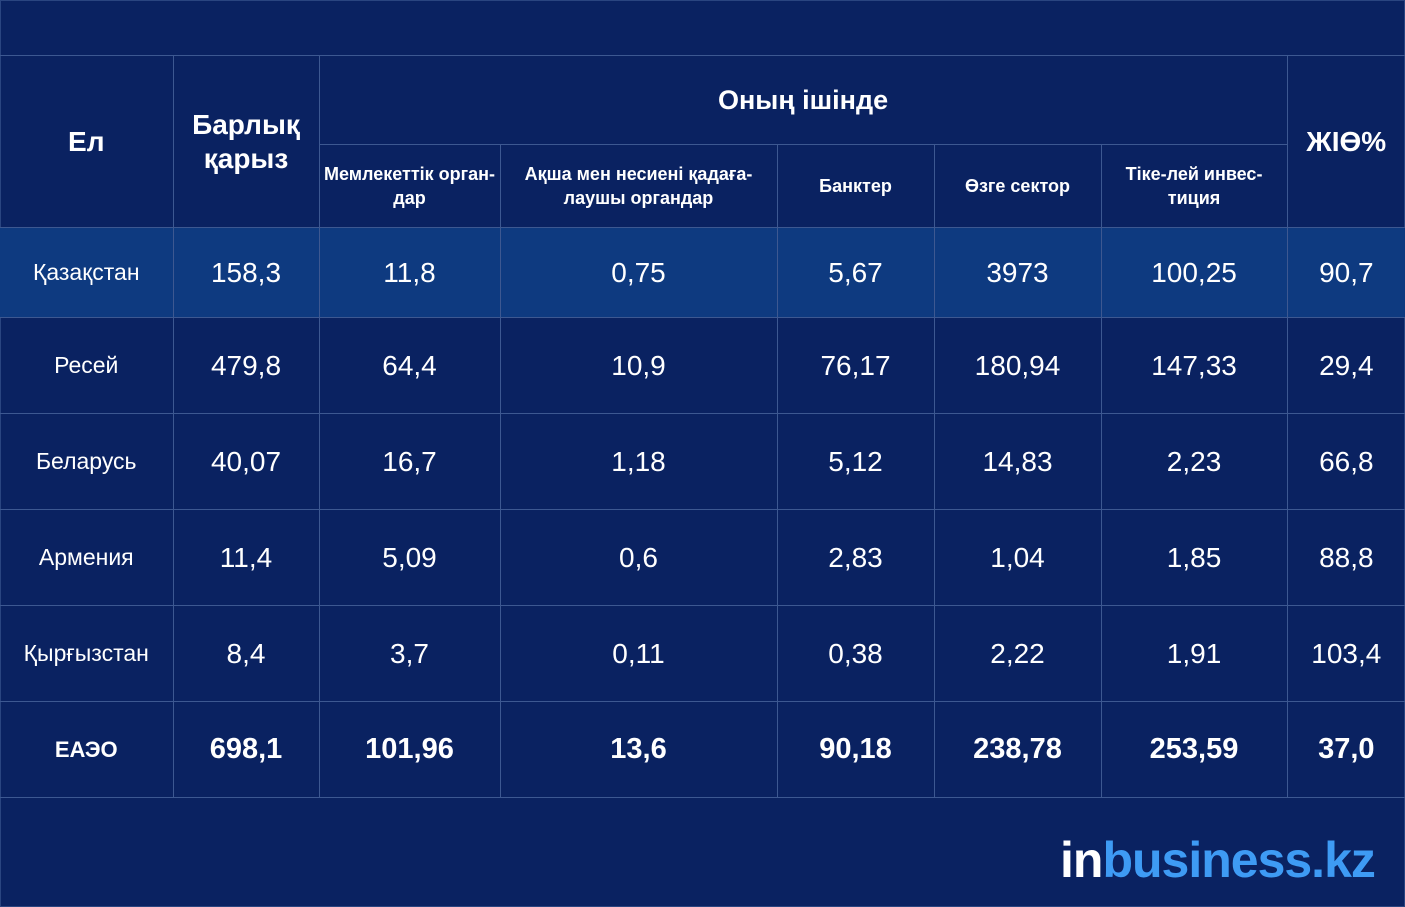  What do you see at coordinates (87, 141) in the screenshot?
I see `header-country: Ел` at bounding box center [87, 141].